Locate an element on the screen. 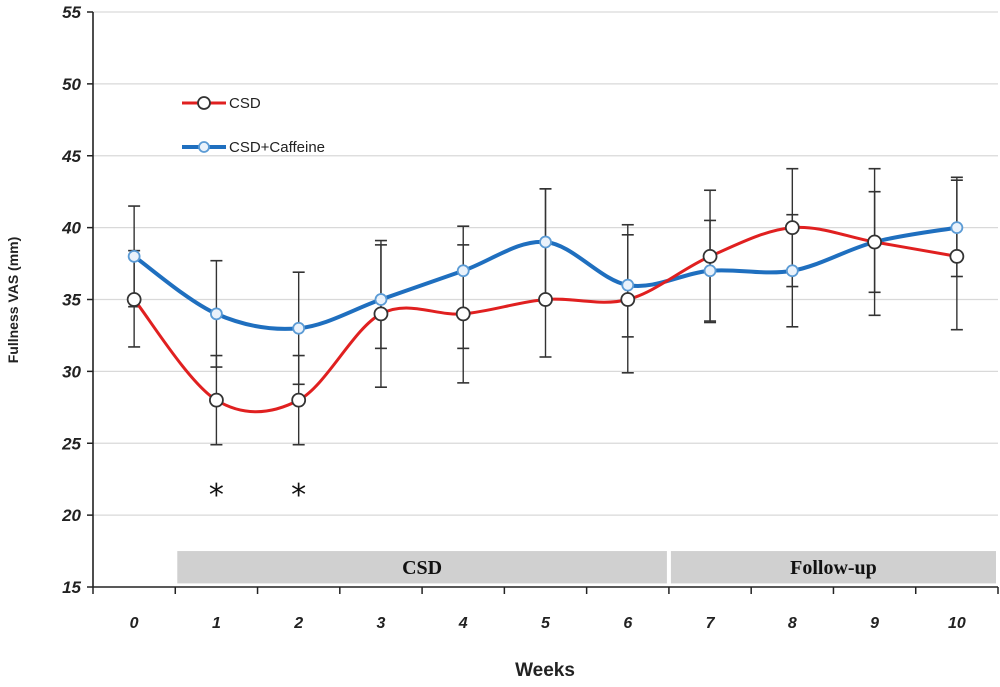 Image resolution: width=1000 pixels, height=687 pixels. x-tick-label: 8 is located at coordinates (792, 623).